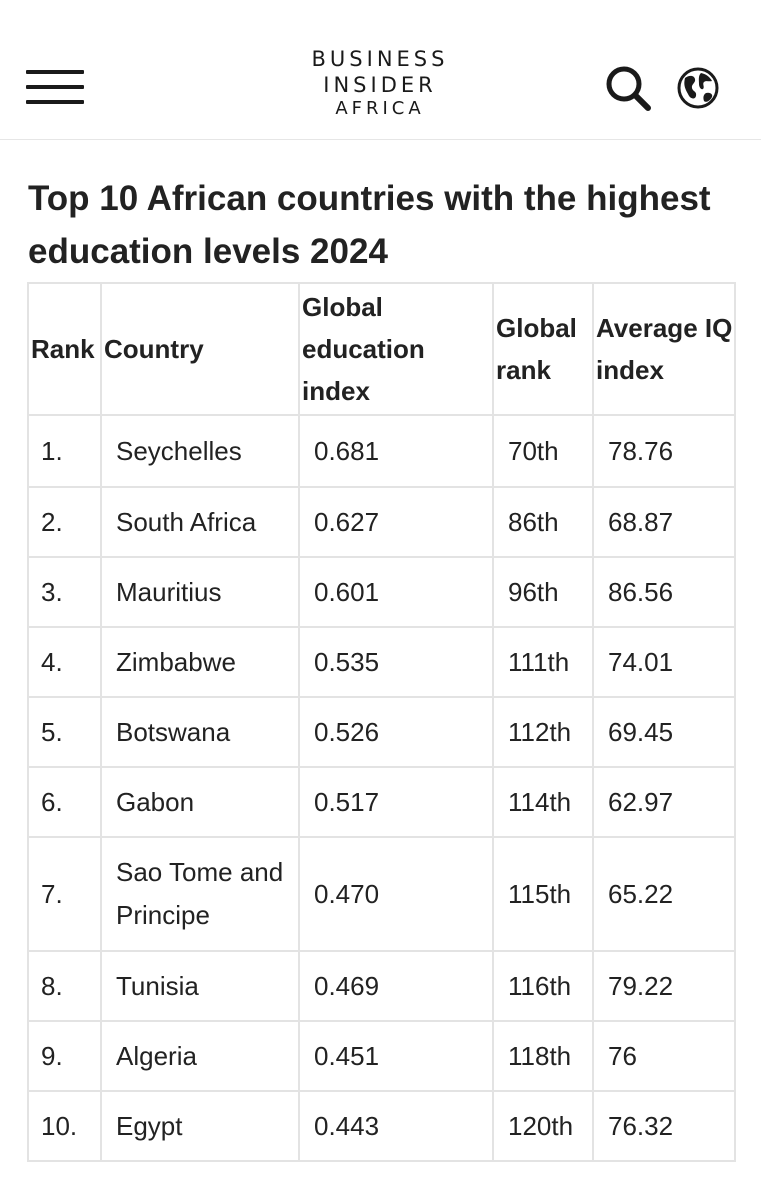  Describe the element at coordinates (64, 522) in the screenshot. I see `rank-cell: 2.` at that location.